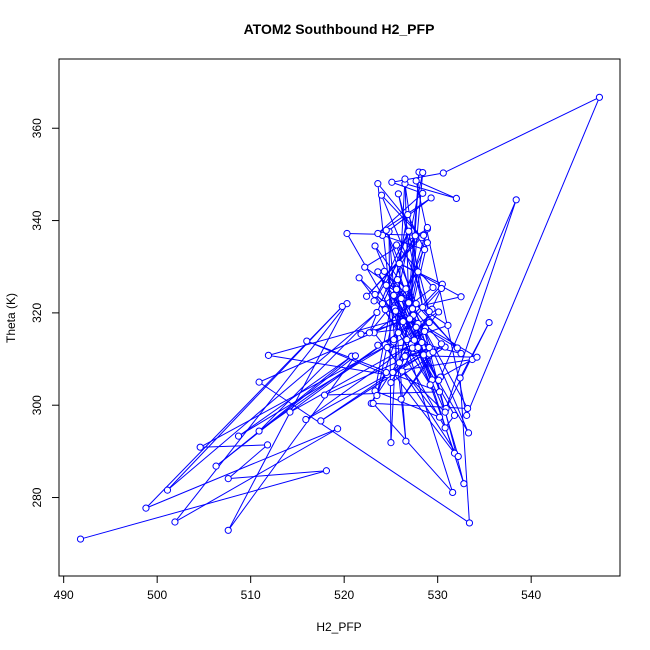 The width and height of the screenshot is (650, 650). I want to click on x-tick-label: 500, so click(157, 595).